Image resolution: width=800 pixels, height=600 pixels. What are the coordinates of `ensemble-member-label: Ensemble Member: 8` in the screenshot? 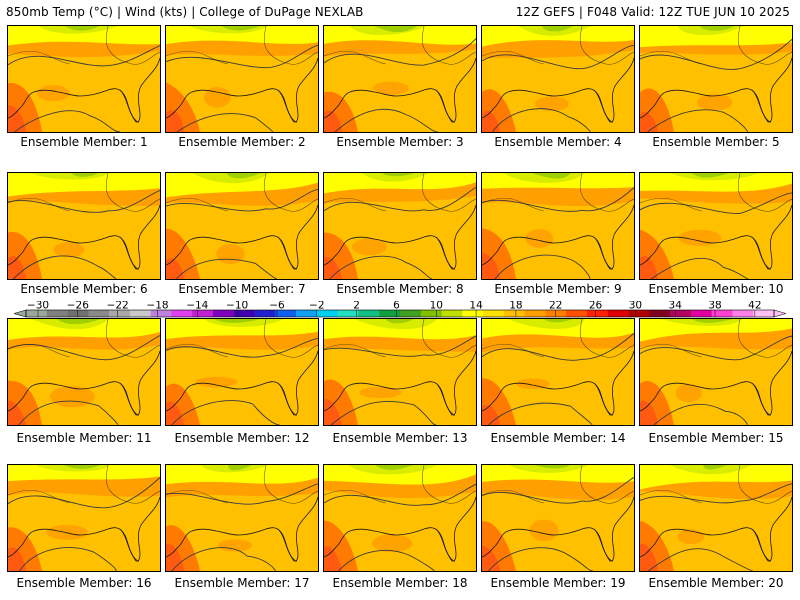 It's located at (400, 289).